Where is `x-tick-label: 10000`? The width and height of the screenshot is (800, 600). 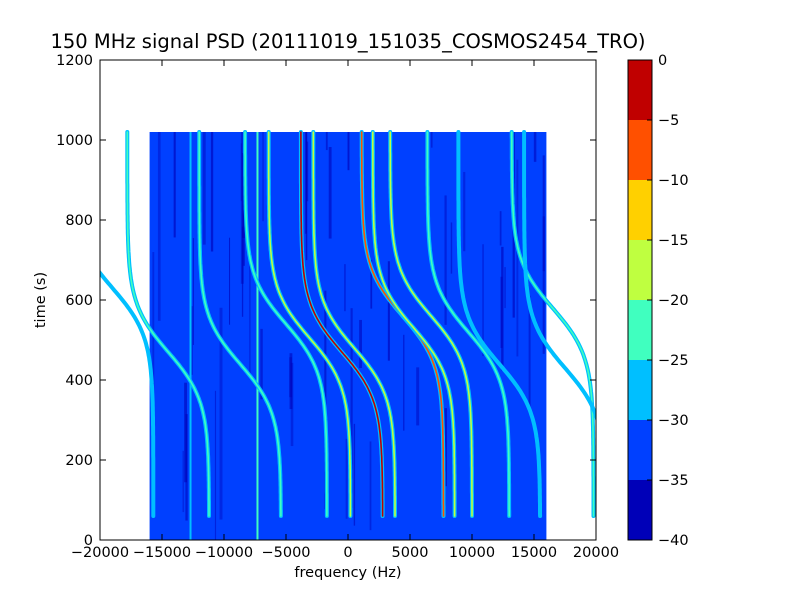 x-tick-label: 10000 is located at coordinates (472, 553).